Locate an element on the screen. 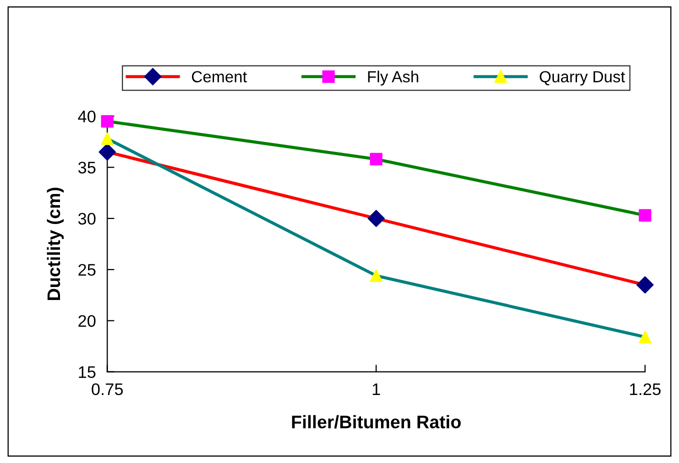 The width and height of the screenshot is (679, 463). legend-label: Fly Ash is located at coordinates (393, 78).